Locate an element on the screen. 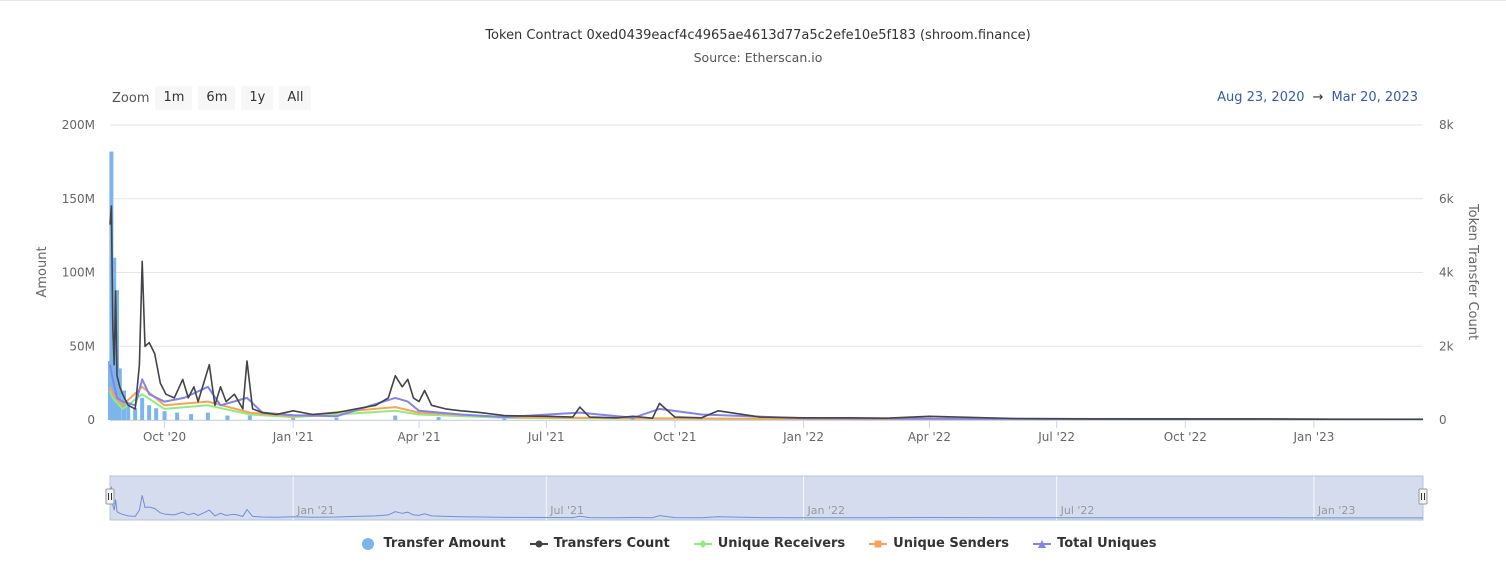 The height and width of the screenshot is (587, 1506). navigator-right-handle is located at coordinates (1423, 496).